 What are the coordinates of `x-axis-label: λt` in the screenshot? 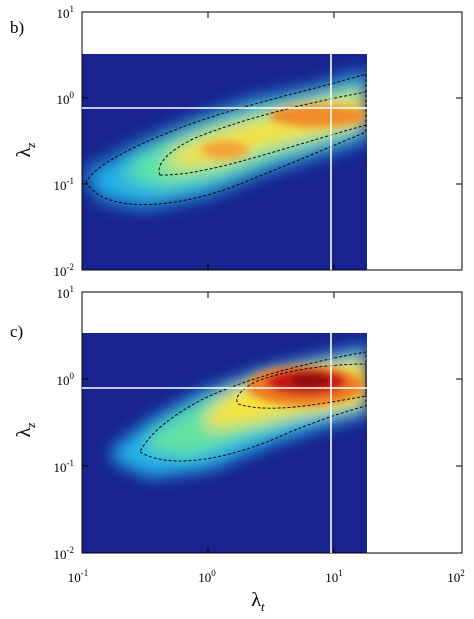 It's located at (258, 601).